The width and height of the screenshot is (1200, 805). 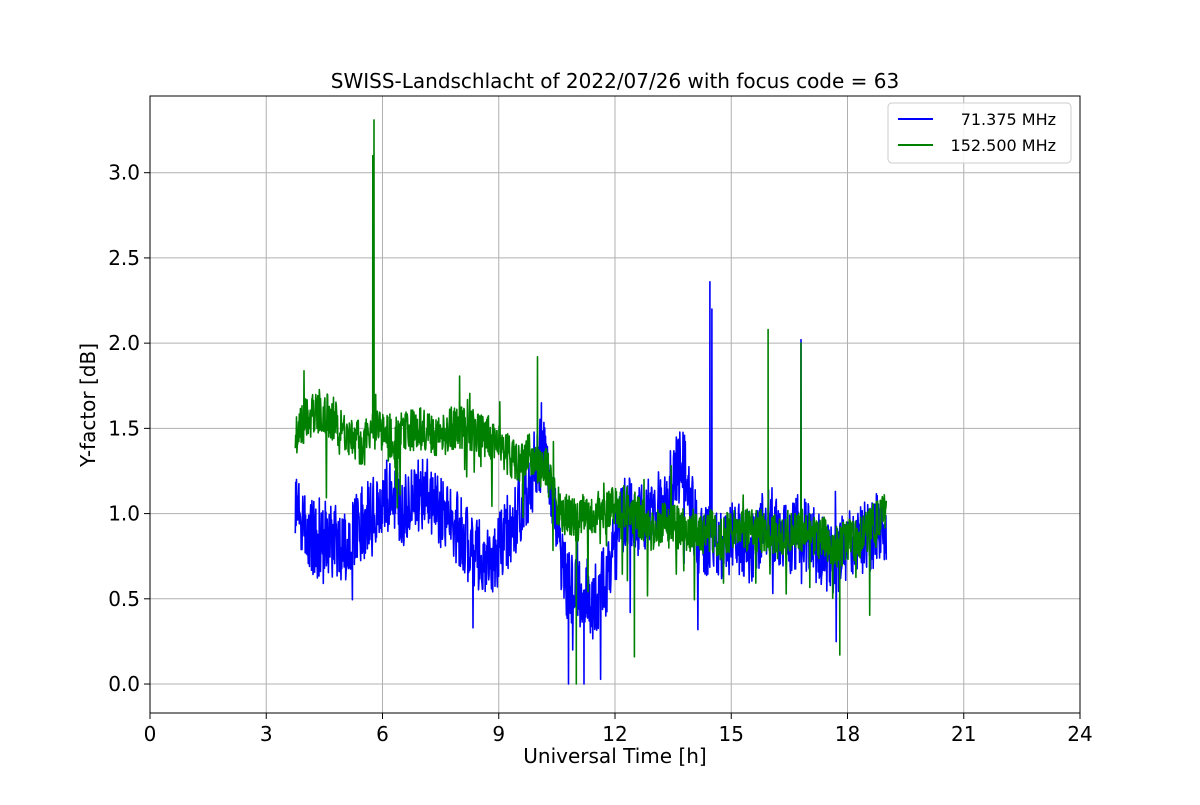 What do you see at coordinates (124, 599) in the screenshot?
I see `y-tick-label: 0.5` at bounding box center [124, 599].